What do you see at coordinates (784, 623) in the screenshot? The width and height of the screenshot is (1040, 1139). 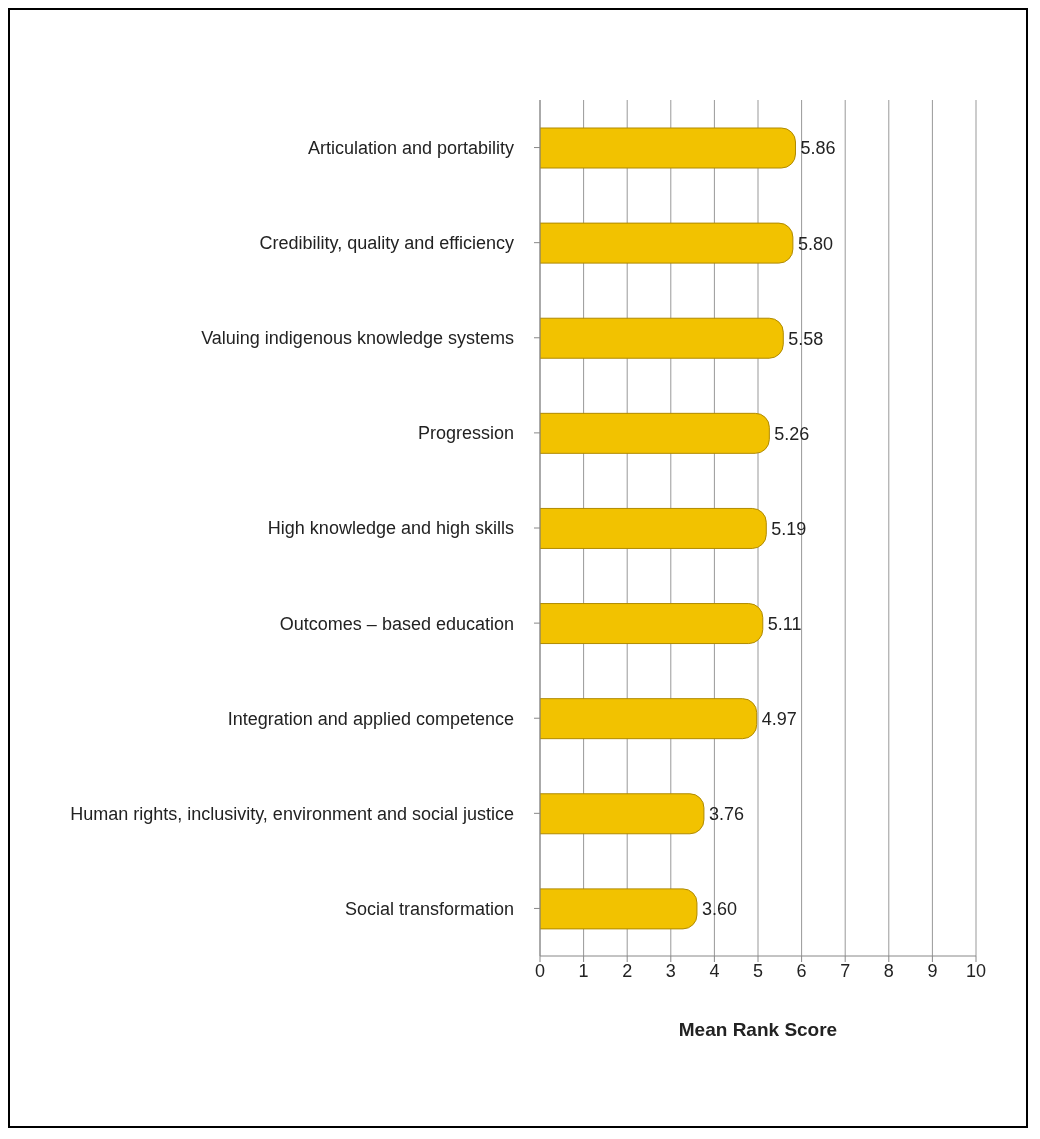 I see `data-label: 5.11` at bounding box center [784, 623].